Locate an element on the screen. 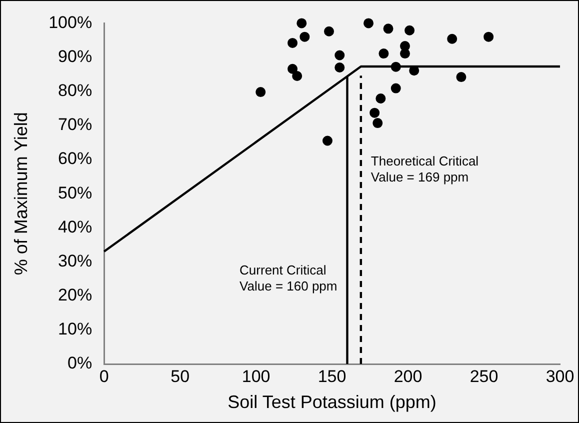  x-tick-label: 300 is located at coordinates (560, 376).